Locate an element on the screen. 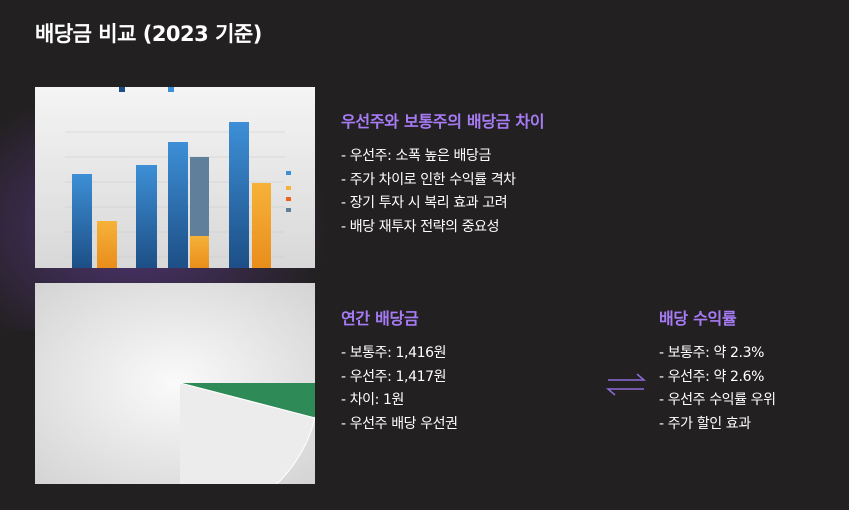 The height and width of the screenshot is (510, 849). exchange-arrows is located at coordinates (626, 384).